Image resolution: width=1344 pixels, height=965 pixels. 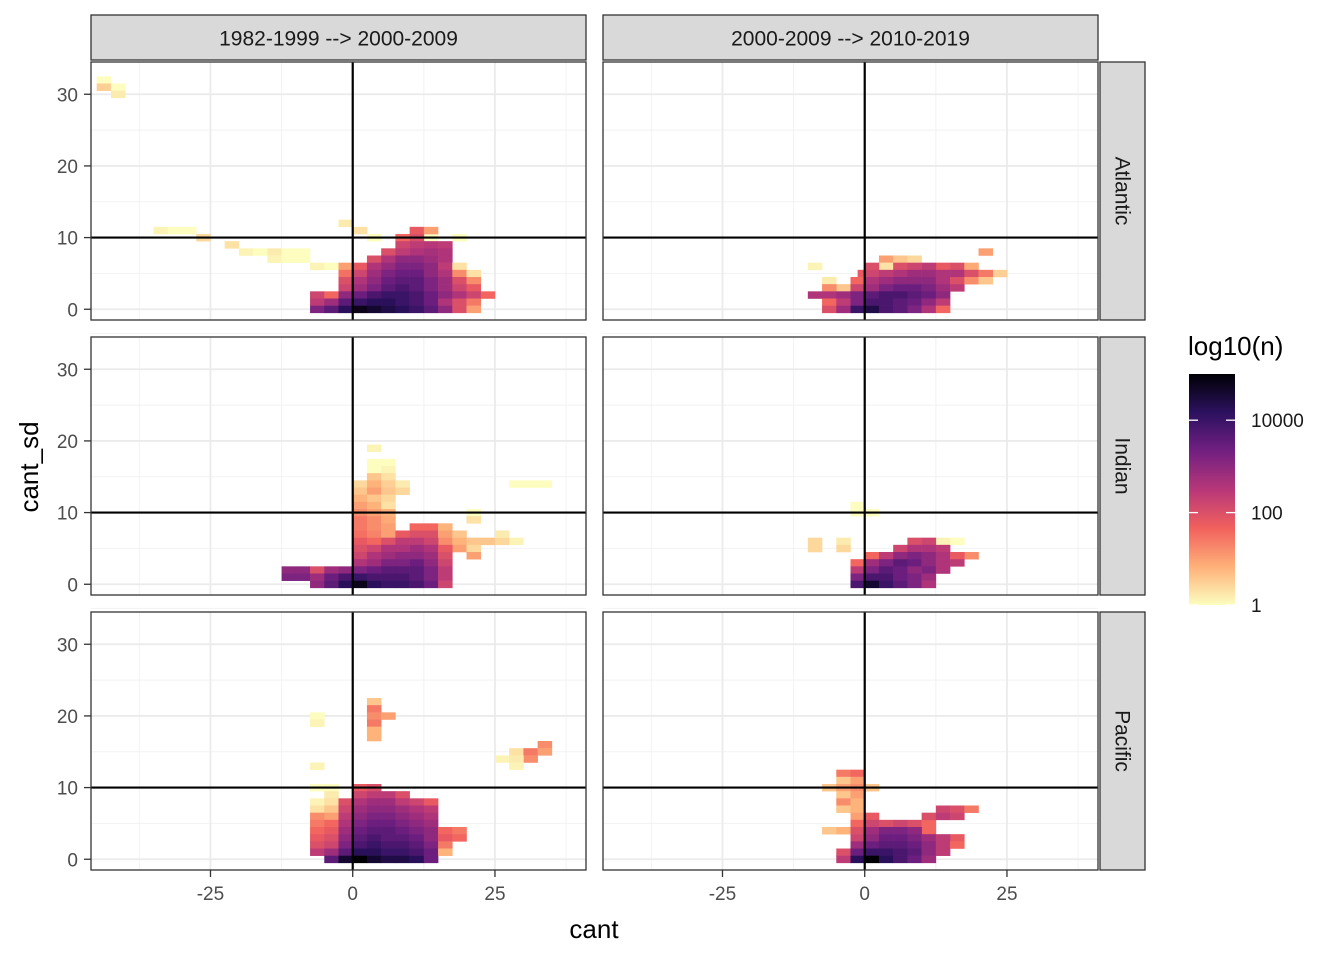 What do you see at coordinates (907, 281) in the screenshot?
I see `heatmap-cells` at bounding box center [907, 281].